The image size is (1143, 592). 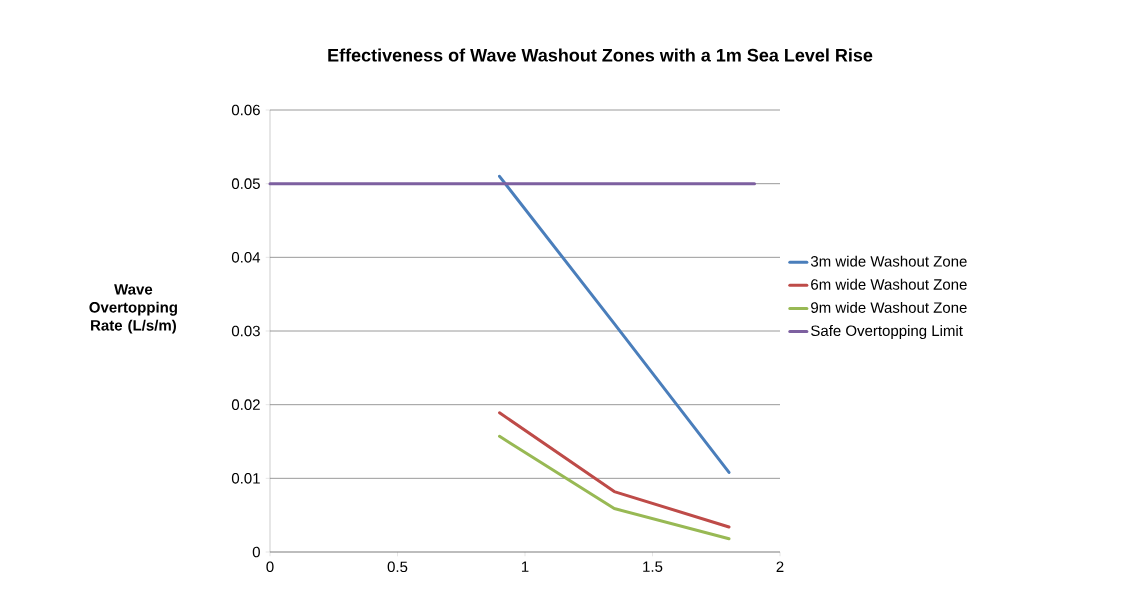 What do you see at coordinates (600, 55) in the screenshot?
I see `chart-title: Effectiveness of Wave Washout Zones with a 1m Sea Level Rise` at bounding box center [600, 55].